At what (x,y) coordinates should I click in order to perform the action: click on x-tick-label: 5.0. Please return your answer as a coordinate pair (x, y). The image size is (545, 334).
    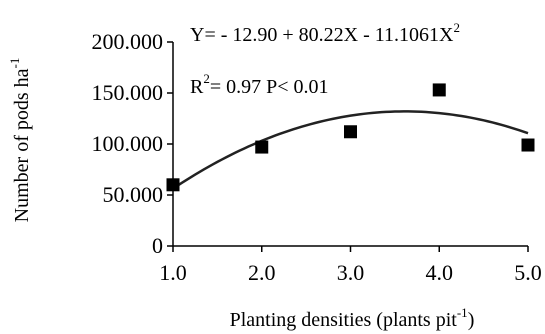
    Looking at the image, I should click on (528, 272).